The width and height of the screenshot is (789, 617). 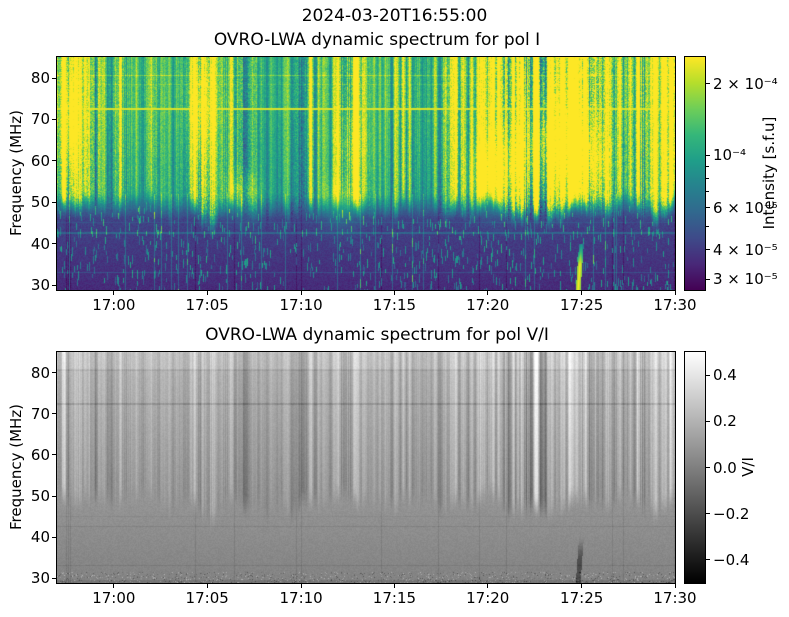 I want to click on colorbar-tick-label: 0.2, so click(x=725, y=421).